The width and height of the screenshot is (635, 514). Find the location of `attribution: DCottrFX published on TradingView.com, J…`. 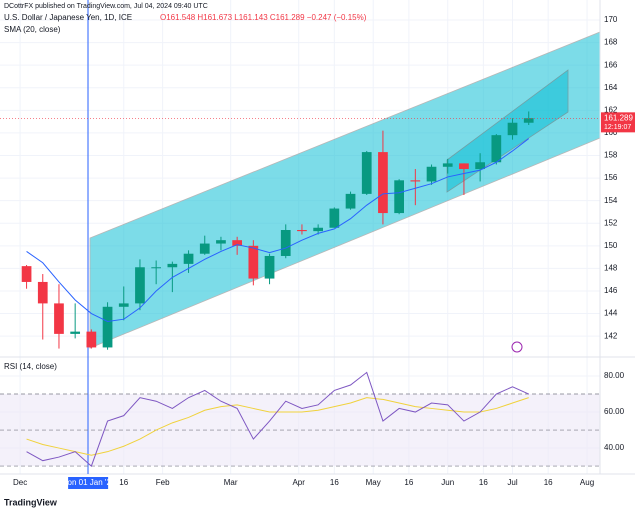

attribution: DCottrFX published on TradingView.com, J… is located at coordinates (106, 6).